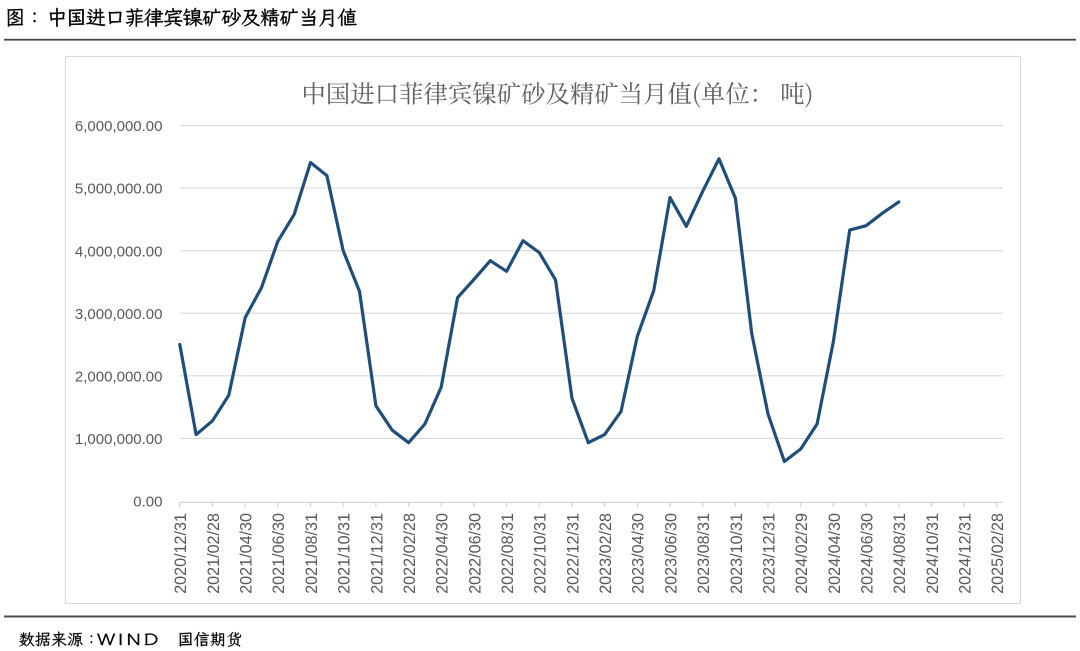 This screenshot has width=1080, height=651. I want to click on svg-text: 2023/12/31, so click(769, 553).